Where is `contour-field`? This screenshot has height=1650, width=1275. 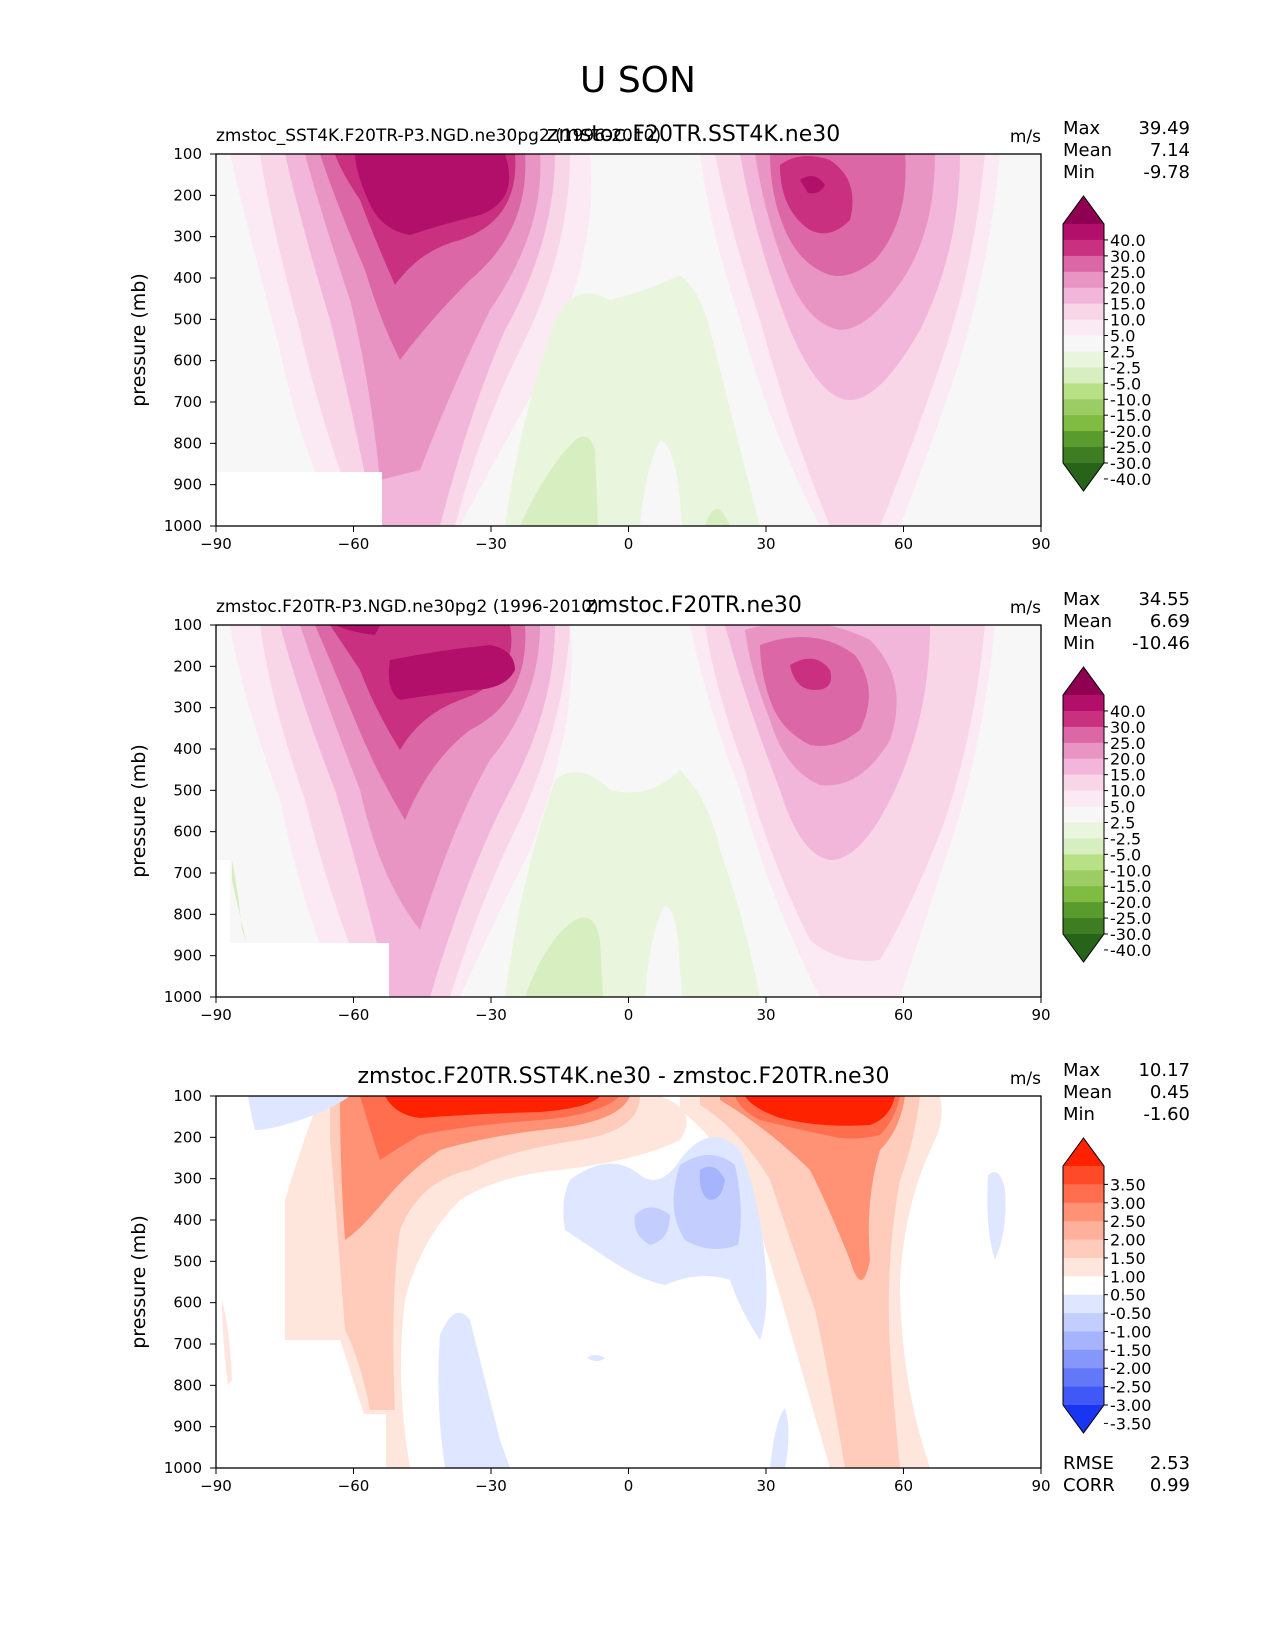
contour-field is located at coordinates (628, 340).